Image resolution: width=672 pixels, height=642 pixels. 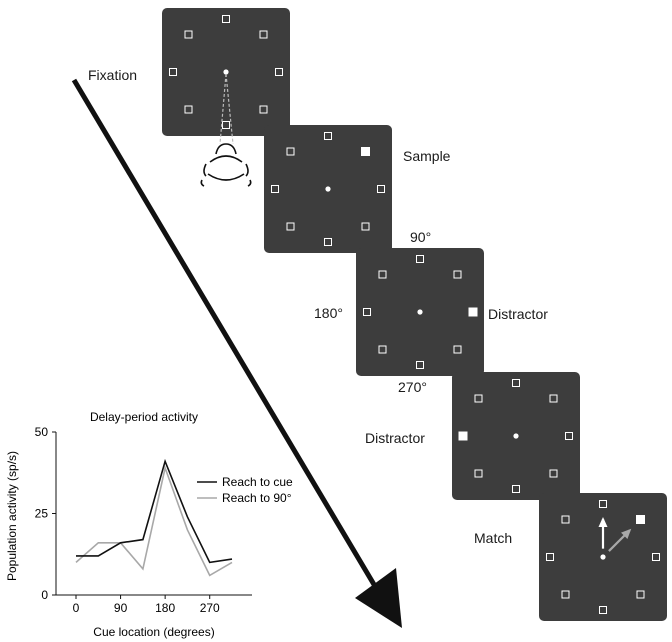 I want to click on label-match: Match, so click(x=493, y=538).